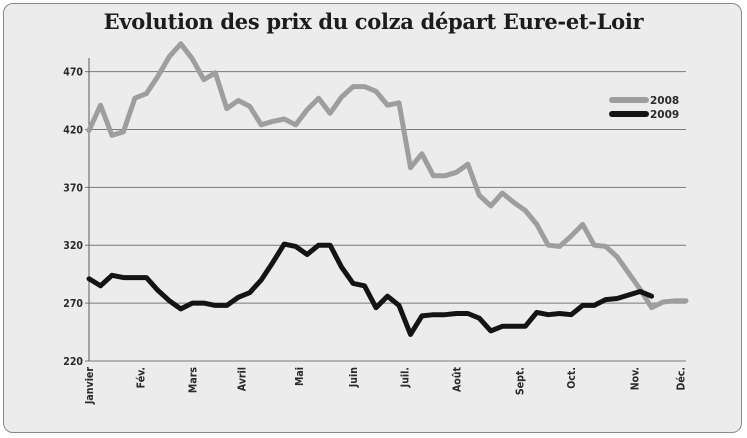 This screenshot has width=747, height=438. What do you see at coordinates (90, 386) in the screenshot?
I see `x-month-label: Janvier` at bounding box center [90, 386].